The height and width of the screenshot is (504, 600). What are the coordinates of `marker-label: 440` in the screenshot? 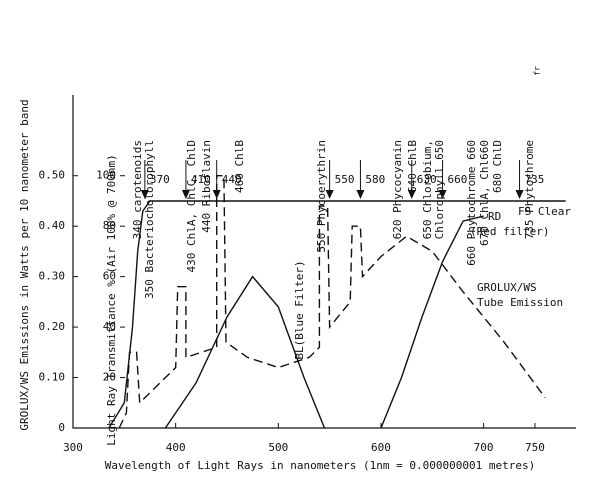 It's located at (232, 179).